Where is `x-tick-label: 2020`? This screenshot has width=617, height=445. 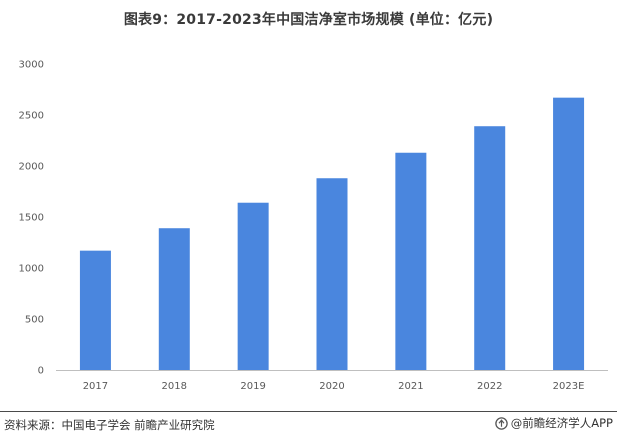 x-tick-label: 2020 is located at coordinates (331, 386).